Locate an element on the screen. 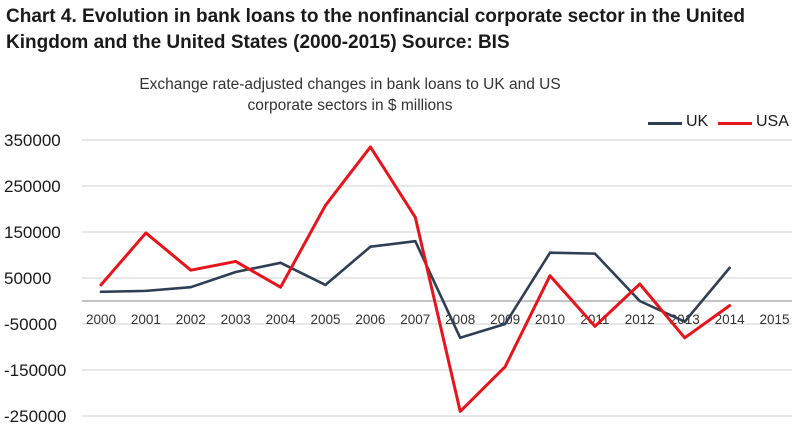 The image size is (800, 430). y-tick-label--150000: -150000 is located at coordinates (35, 370).